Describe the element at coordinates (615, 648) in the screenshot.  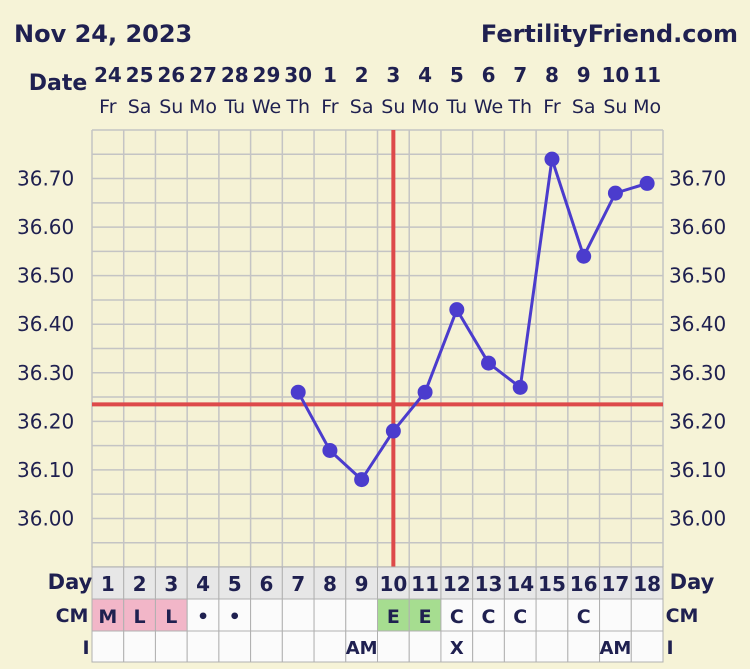
I see `intercourse-value: AM` at that location.